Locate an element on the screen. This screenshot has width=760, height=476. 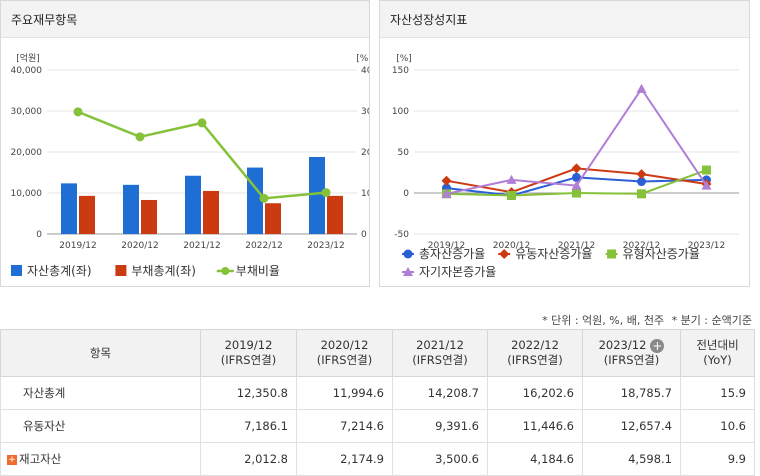
axis-unit: [%] is located at coordinates (404, 59).